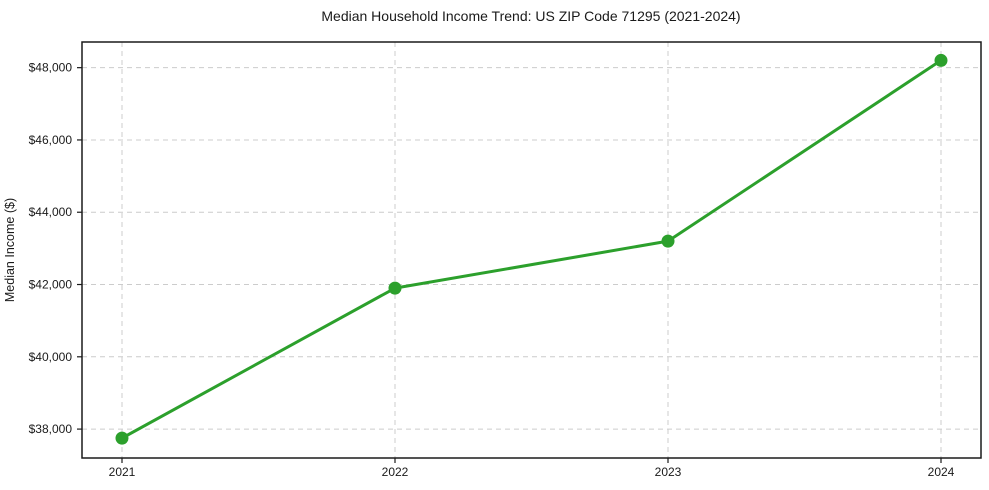  What do you see at coordinates (51, 357) in the screenshot?
I see `y-tick-label: $40,000` at bounding box center [51, 357].